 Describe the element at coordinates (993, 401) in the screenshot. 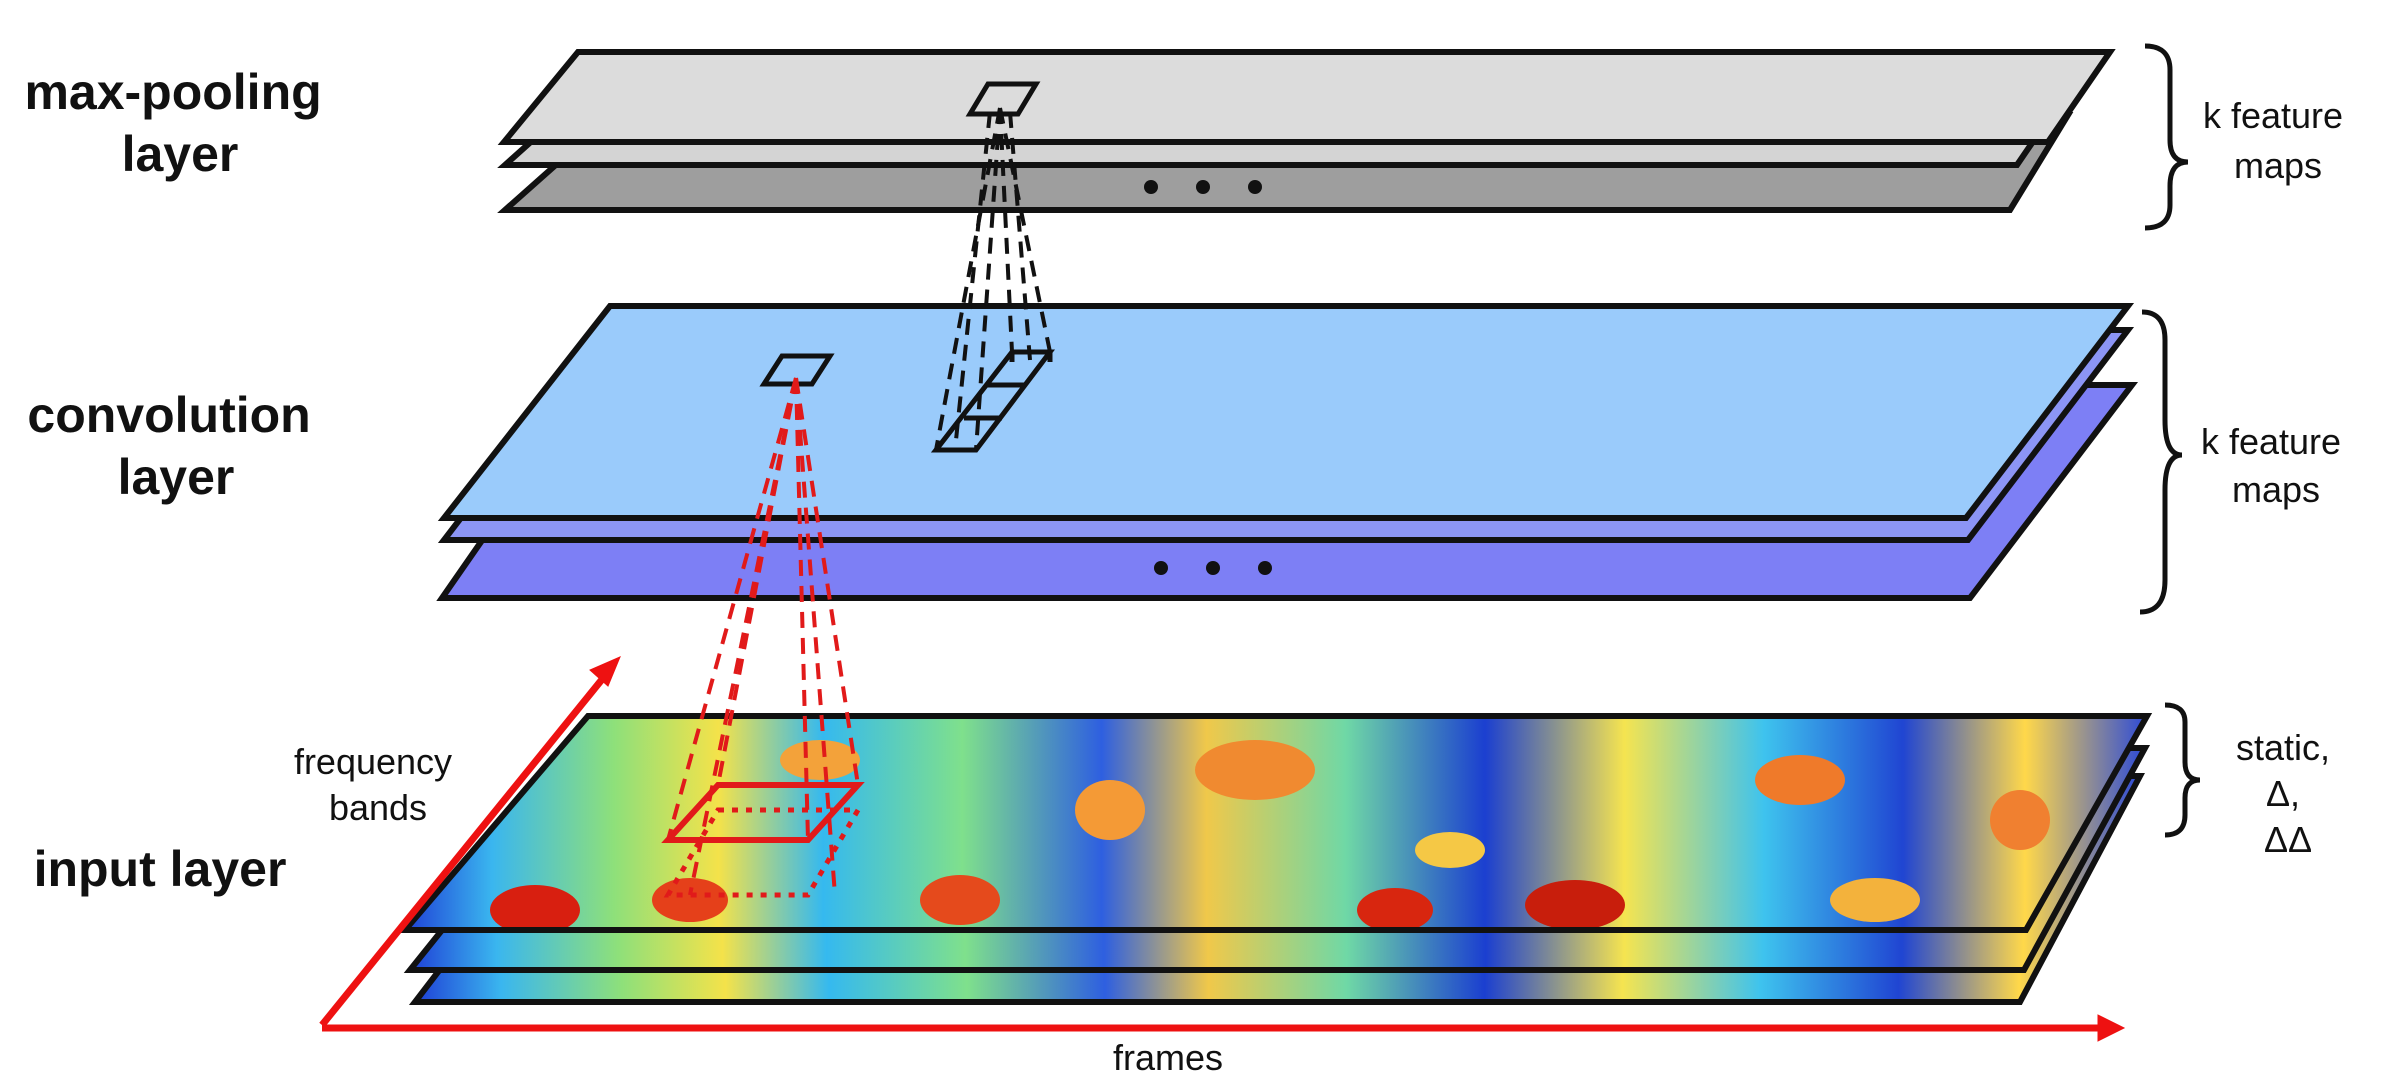

I see `pooling-region-box` at that location.